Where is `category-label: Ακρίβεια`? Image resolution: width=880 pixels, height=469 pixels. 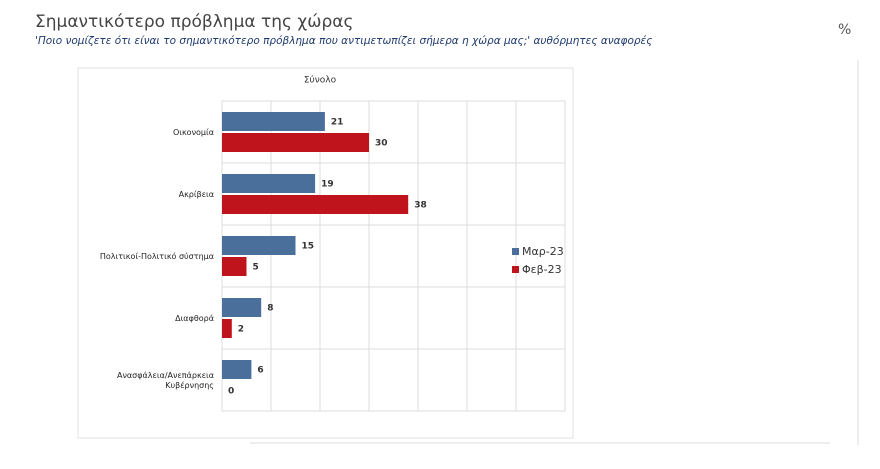
category-label: Ακρίβεια is located at coordinates (196, 194).